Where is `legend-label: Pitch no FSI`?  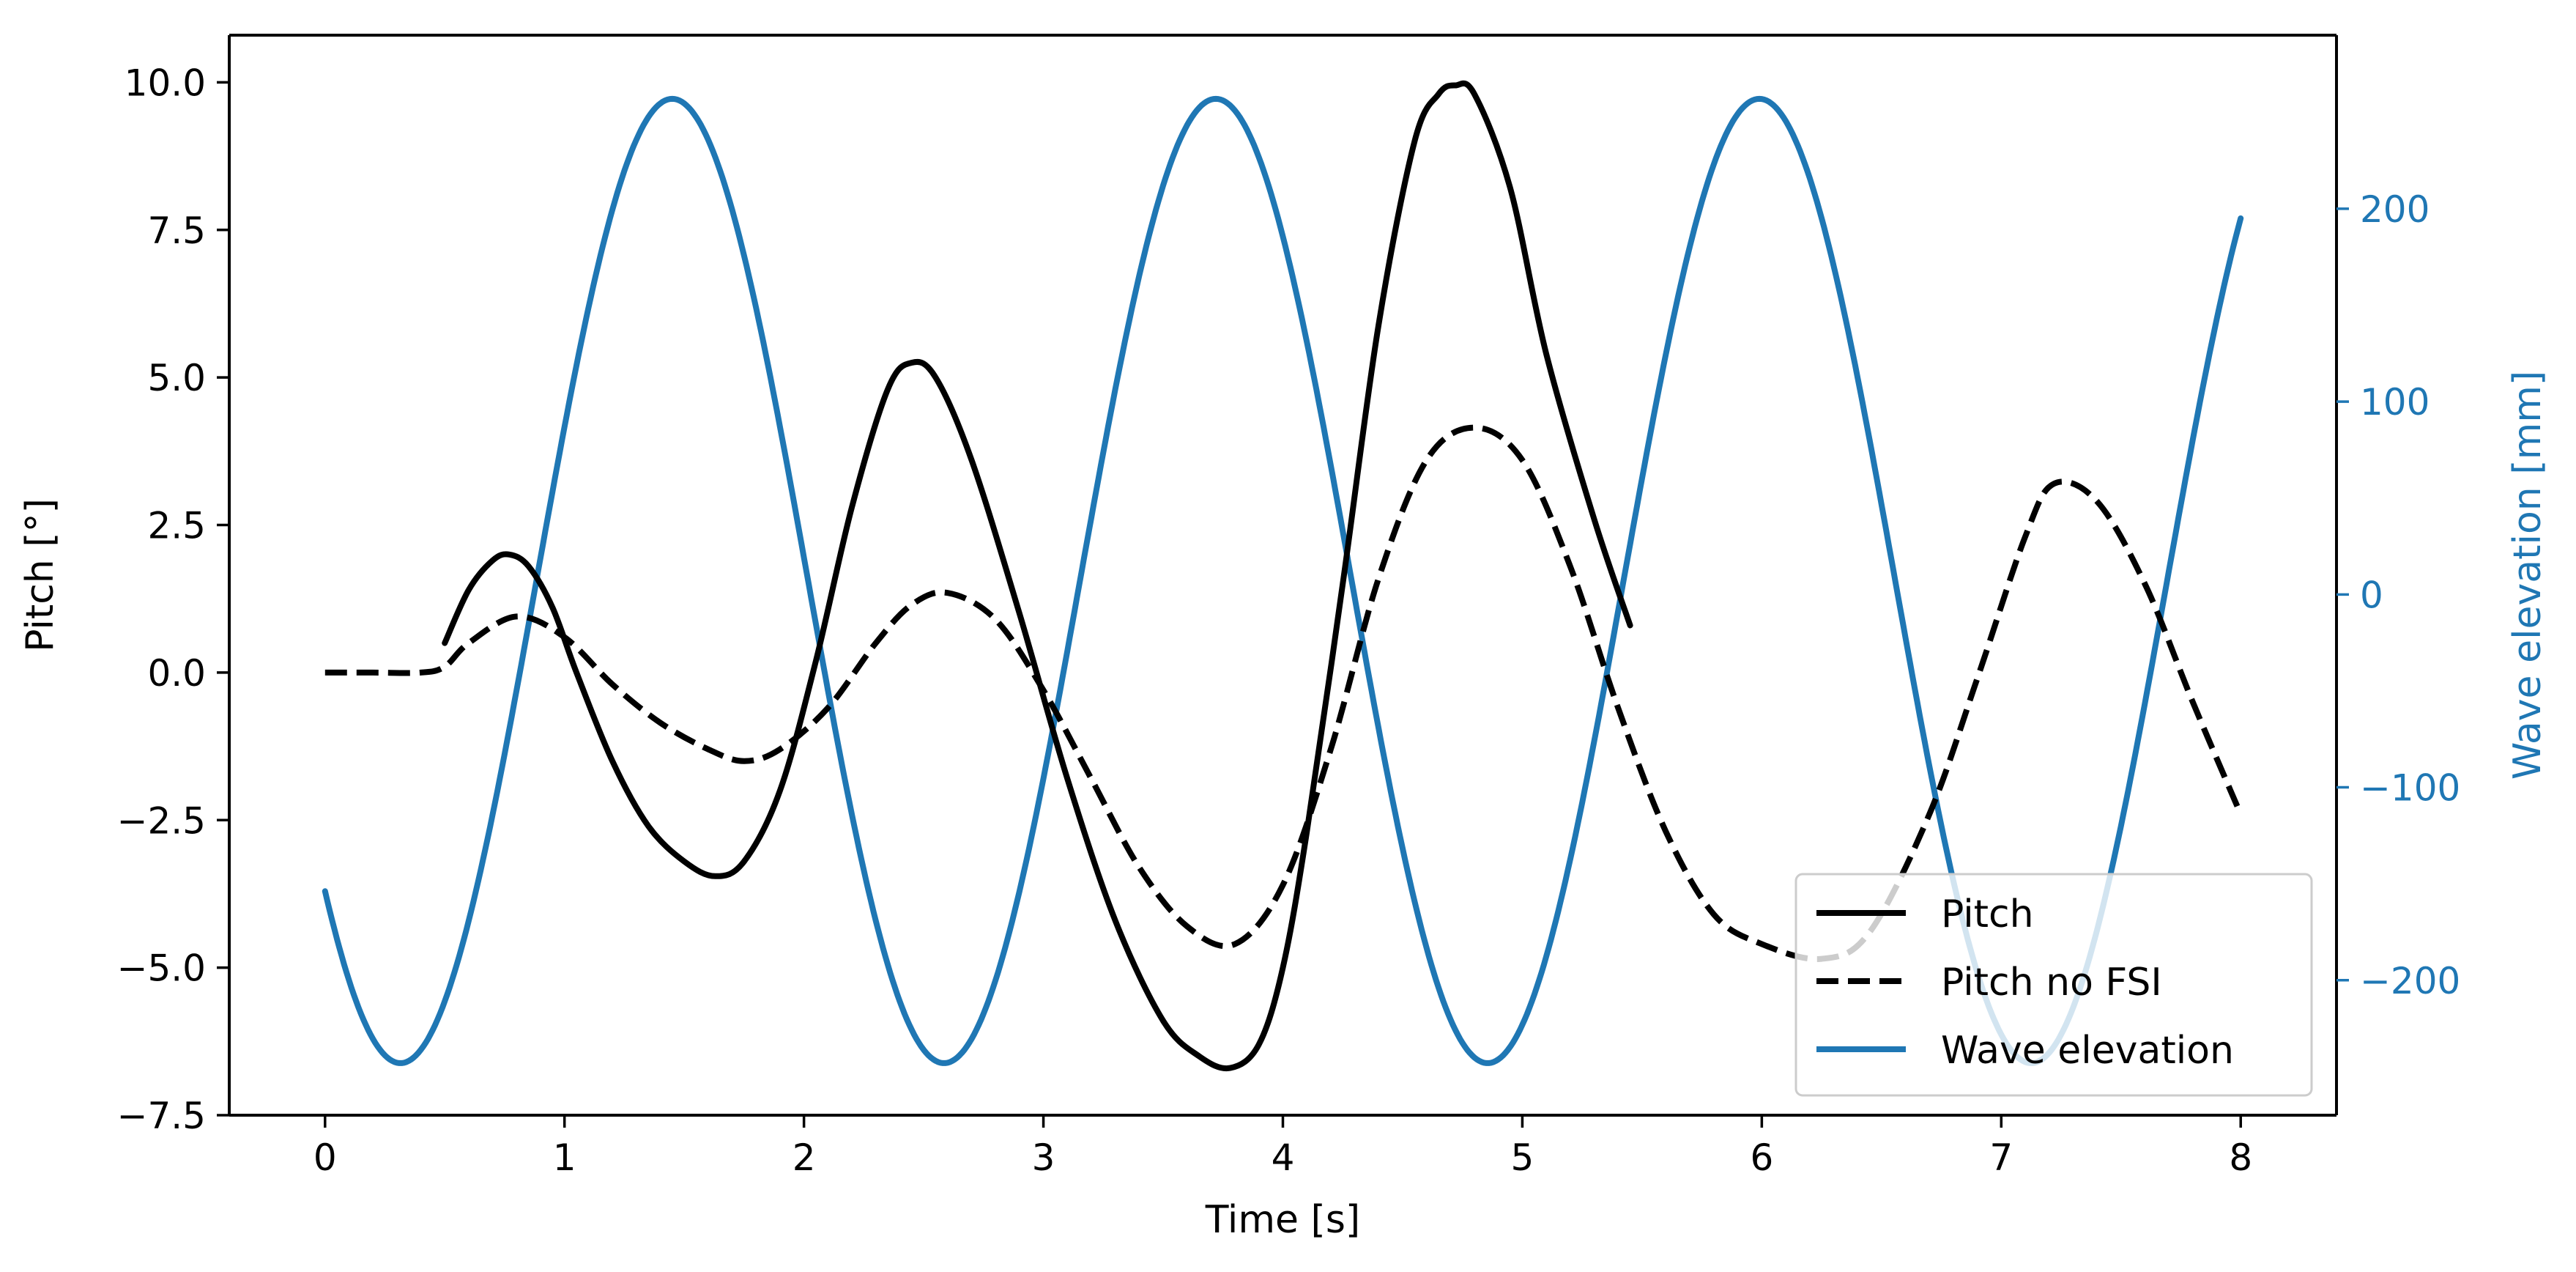
legend-label: Pitch no FSI is located at coordinates (2051, 983).